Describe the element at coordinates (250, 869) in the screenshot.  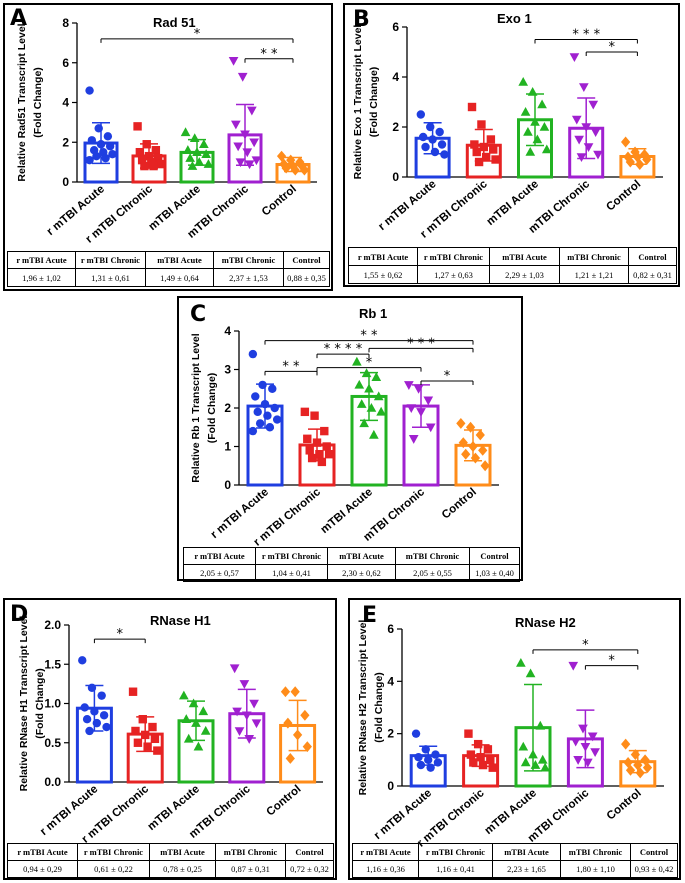
I see `table-cell: 0,87 ± 0,31` at that location.